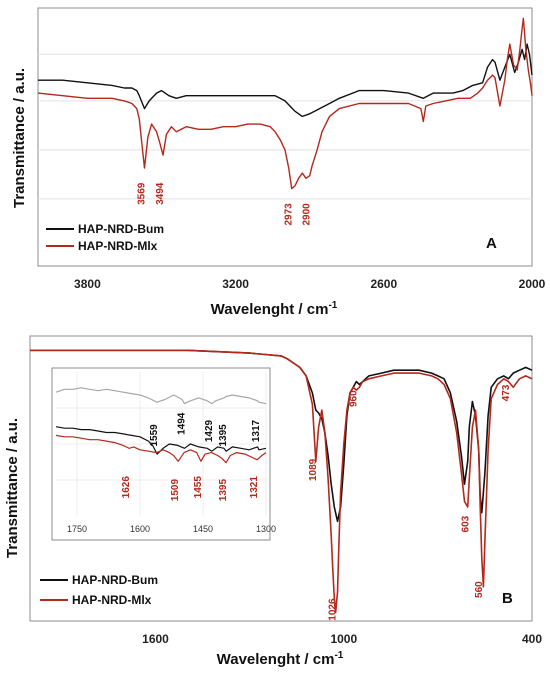  What do you see at coordinates (140, 529) in the screenshot?
I see `inset-x-tick-label: 1600` at bounding box center [140, 529].